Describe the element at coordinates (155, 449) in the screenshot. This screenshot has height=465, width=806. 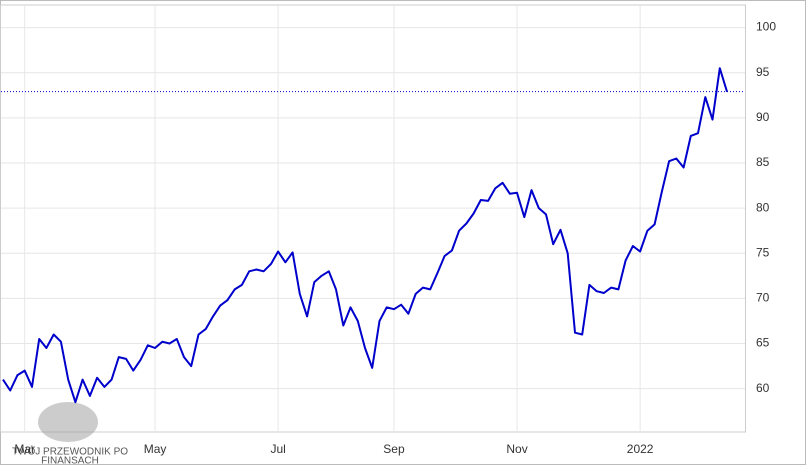
I see `x-tick-label: May` at that location.